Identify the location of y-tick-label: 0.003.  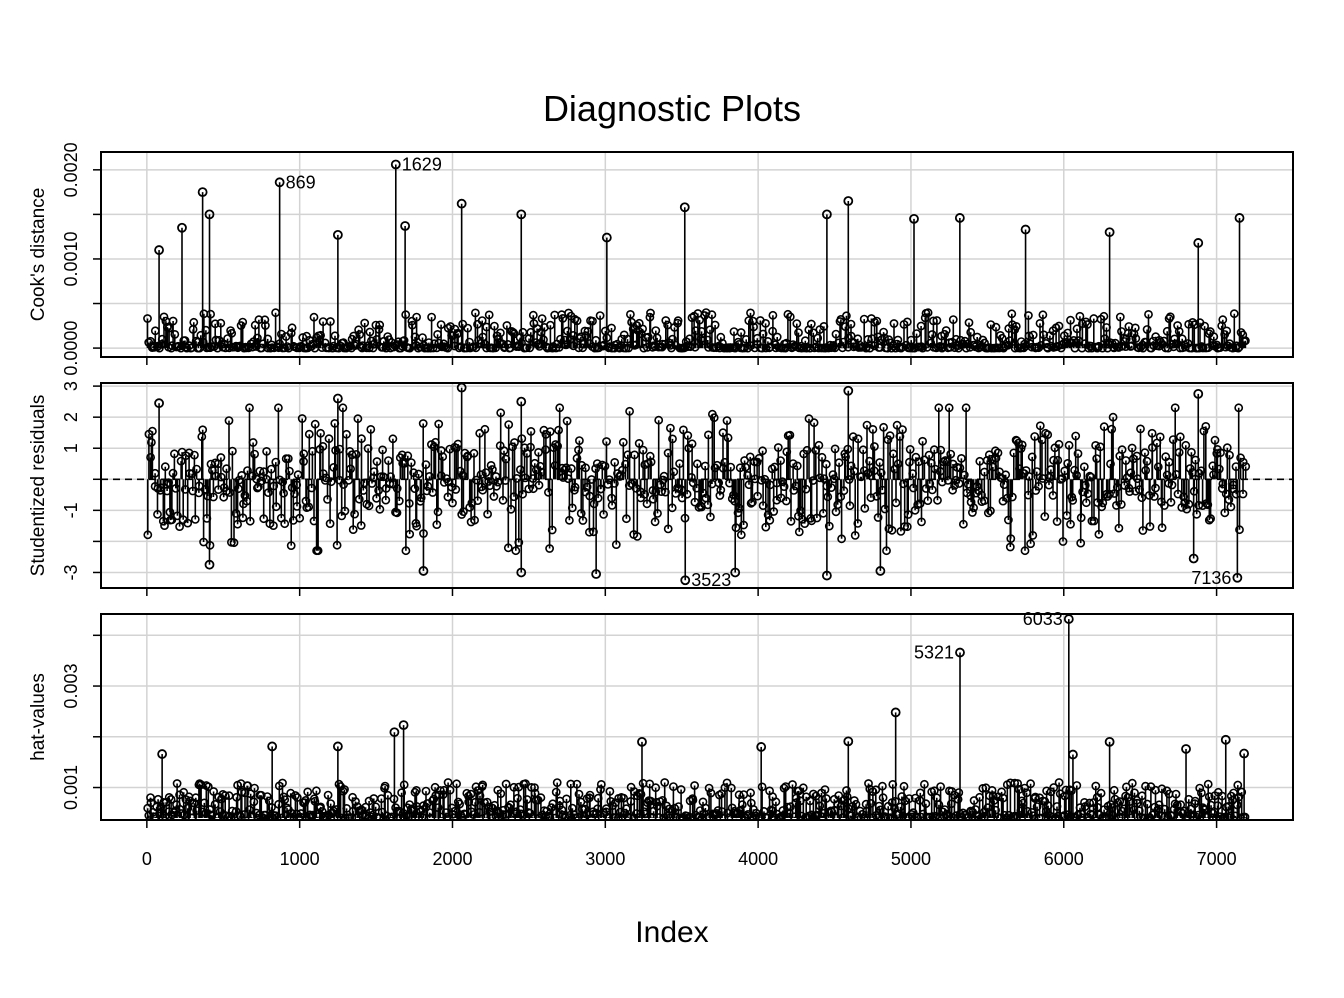
(71, 686).